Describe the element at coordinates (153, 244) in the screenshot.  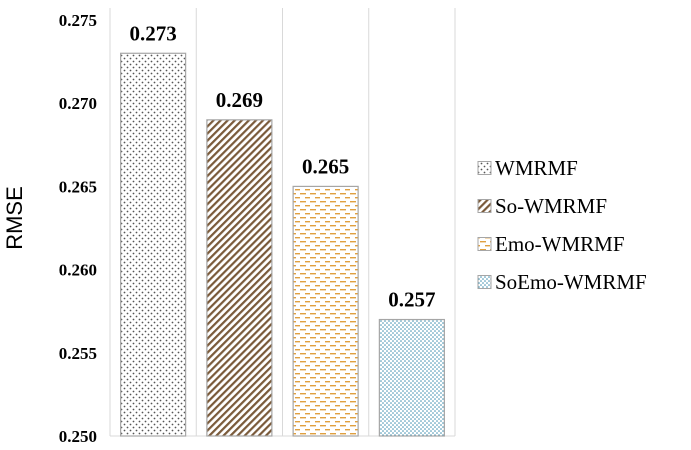
I see `bar-wmrmf` at that location.